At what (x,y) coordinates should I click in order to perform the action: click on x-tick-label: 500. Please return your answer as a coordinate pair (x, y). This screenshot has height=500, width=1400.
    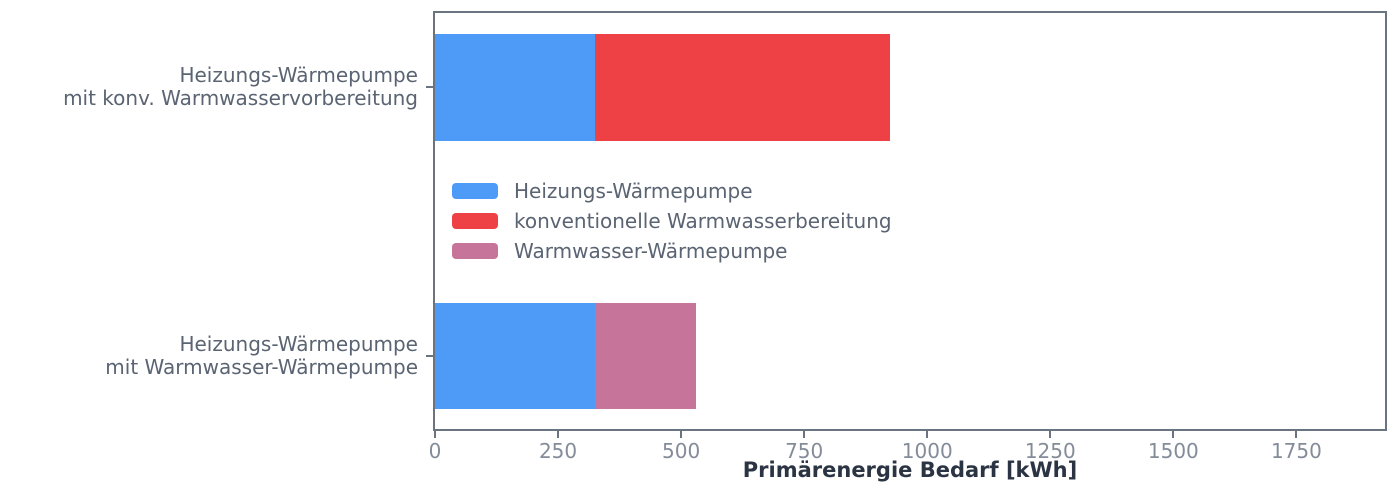
    Looking at the image, I should click on (681, 451).